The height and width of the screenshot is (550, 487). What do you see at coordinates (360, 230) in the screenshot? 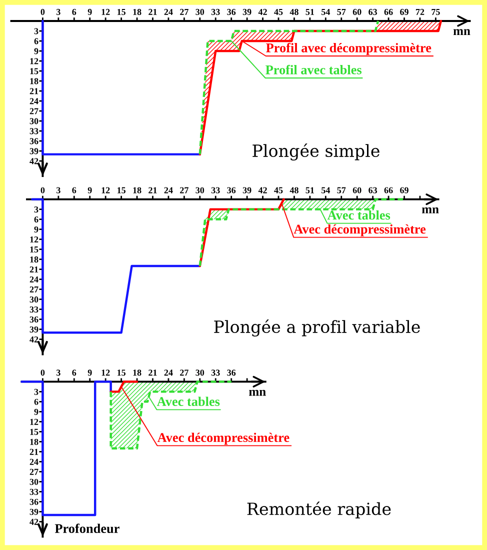
I see `series-label: Avec décompressimètre` at bounding box center [360, 230].